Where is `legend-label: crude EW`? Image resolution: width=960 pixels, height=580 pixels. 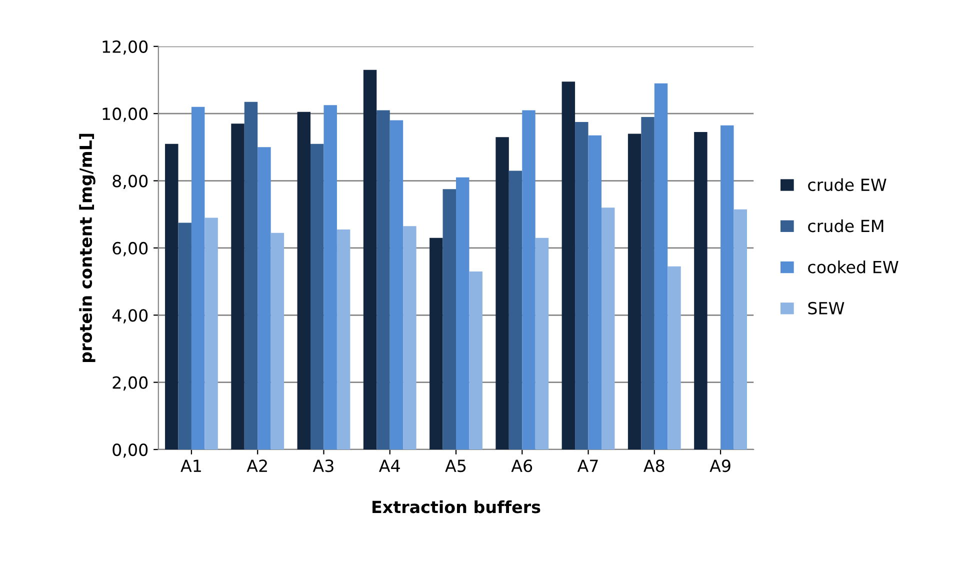
legend-label: crude EW is located at coordinates (847, 185).